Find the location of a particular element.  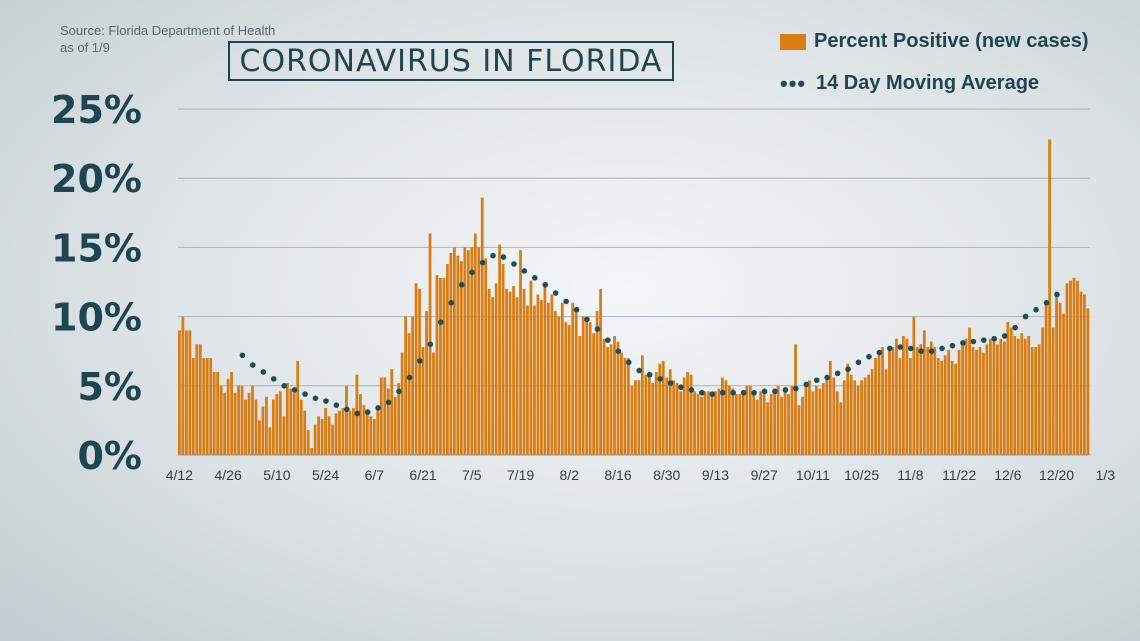

chart-title: CORONAVIRUS IN FLORIDA is located at coordinates (451, 61).